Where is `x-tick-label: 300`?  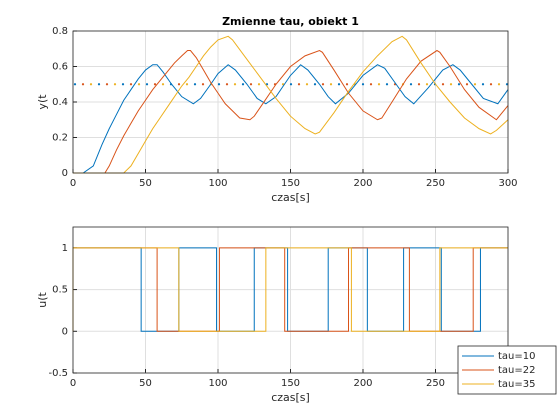
x-tick-label: 300 is located at coordinates (507, 183).